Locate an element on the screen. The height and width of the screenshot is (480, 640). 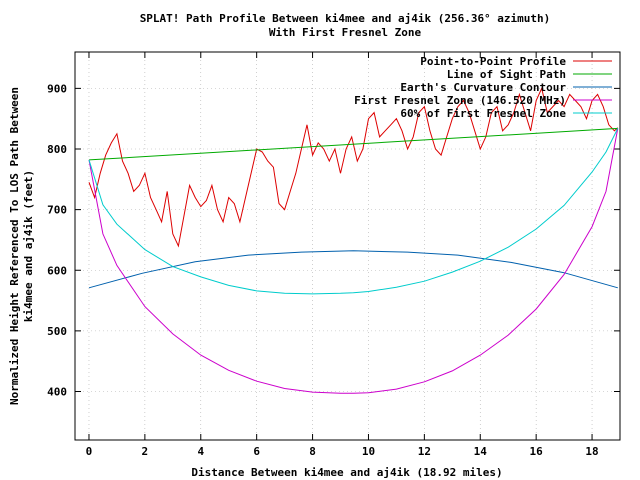
legend-label-3: First Fresnel Zone (146.520 MHz) is located at coordinates (460, 100).